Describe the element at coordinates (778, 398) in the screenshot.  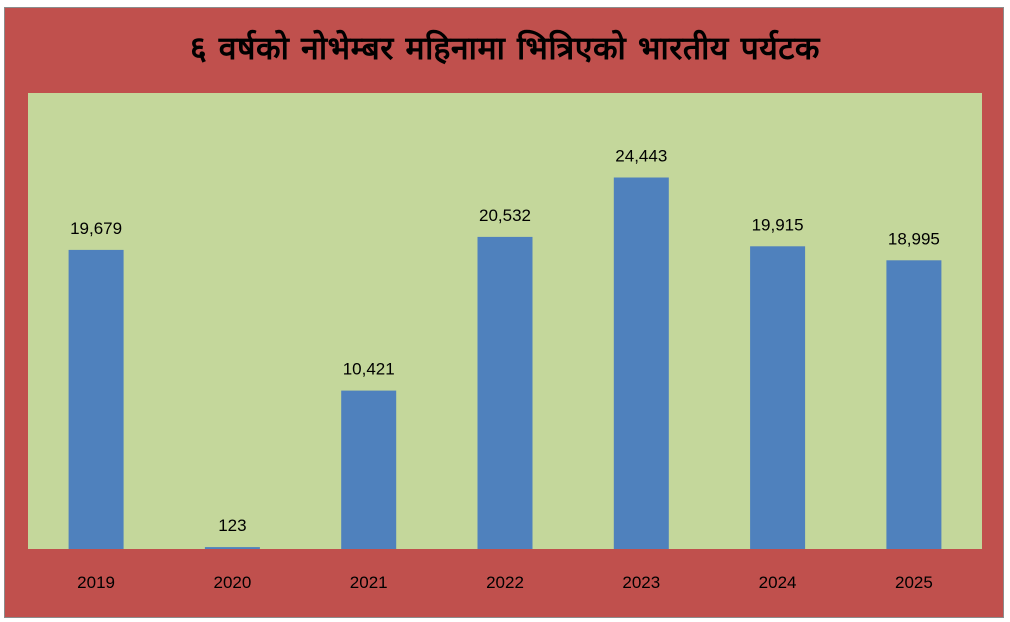
I see `bar-2024` at that location.